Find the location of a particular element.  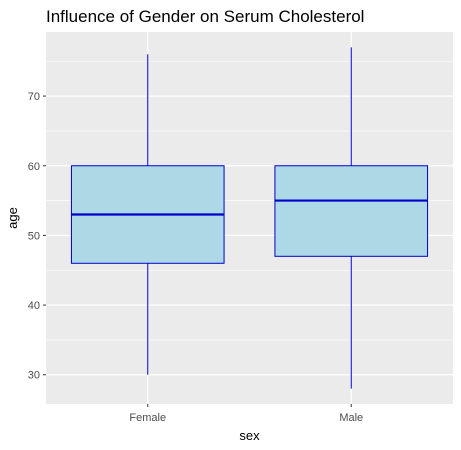

x-axis: Female Male is located at coordinates (246, 414).